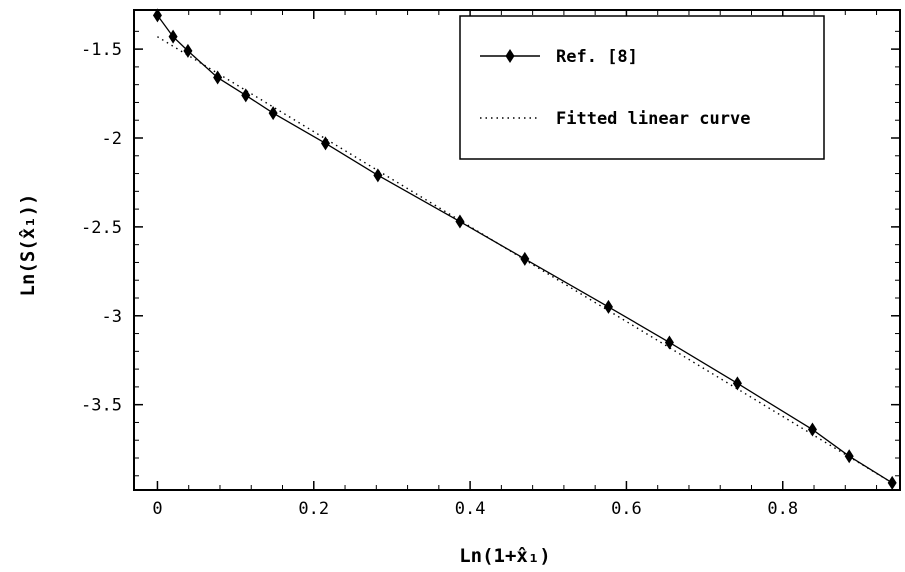 This screenshot has height=572, width=905. What do you see at coordinates (101, 50) in the screenshot?
I see `y-tick-label: -1.5` at bounding box center [101, 50].